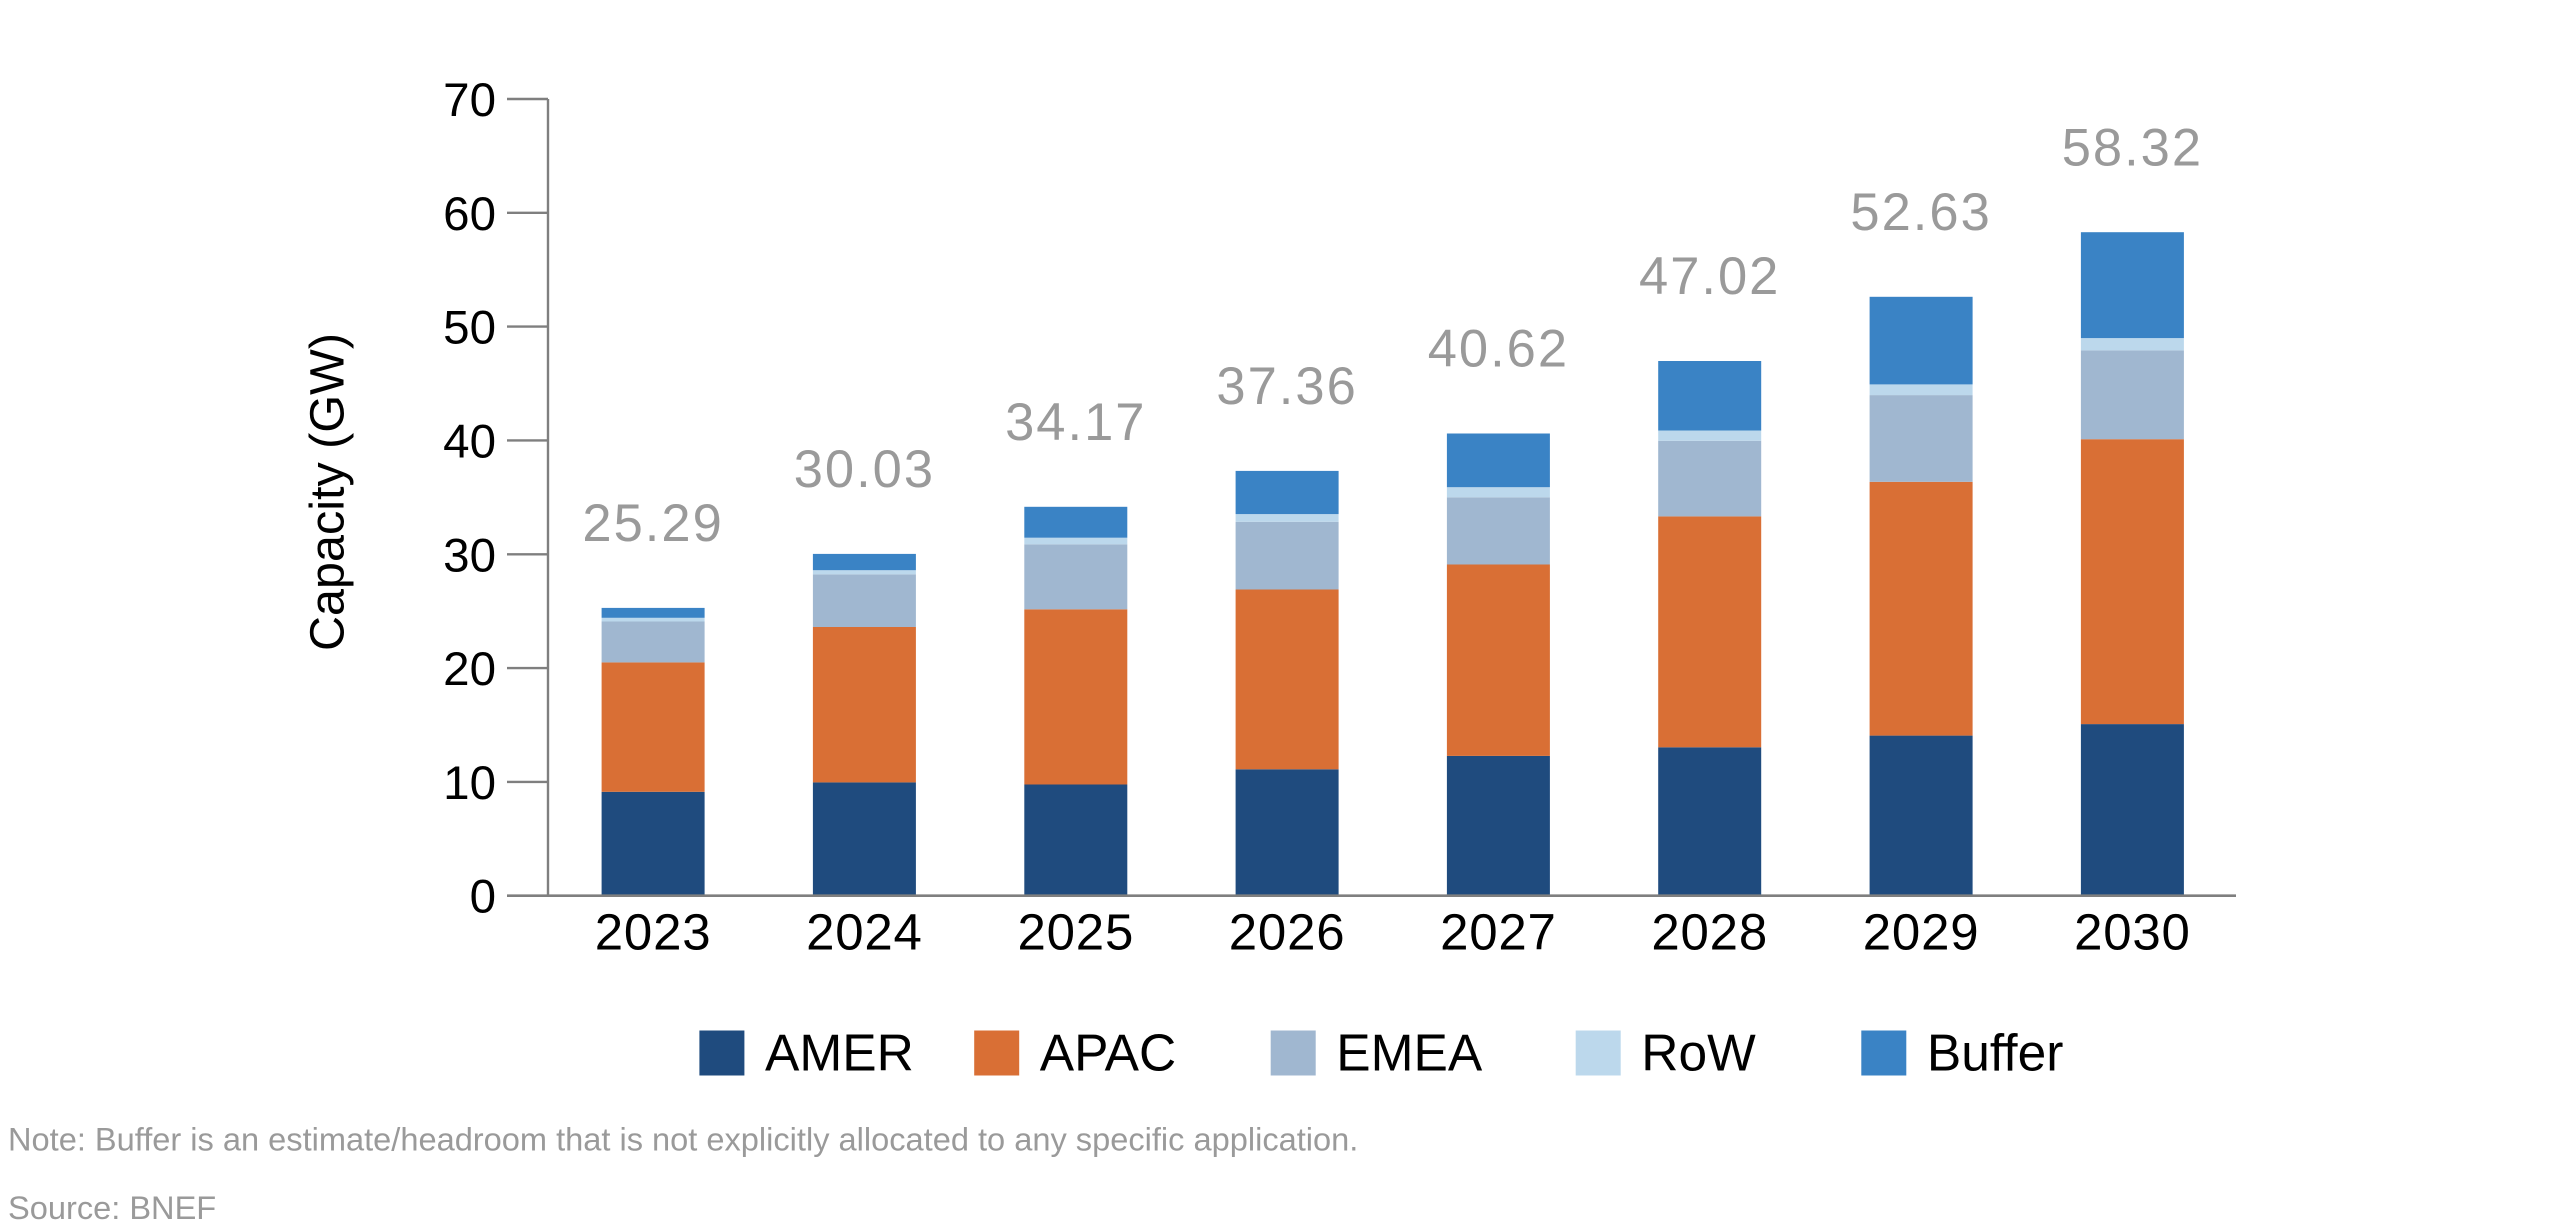  What do you see at coordinates (1409, 1052) in the screenshot?
I see `svg-text: EMEA` at bounding box center [1409, 1052].